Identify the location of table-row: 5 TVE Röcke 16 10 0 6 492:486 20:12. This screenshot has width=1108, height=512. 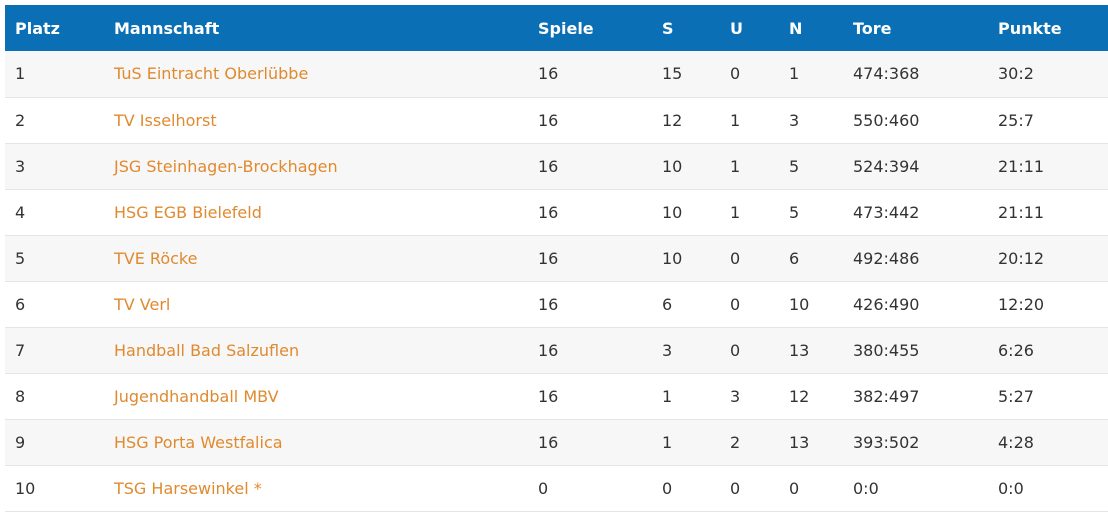
(556, 258).